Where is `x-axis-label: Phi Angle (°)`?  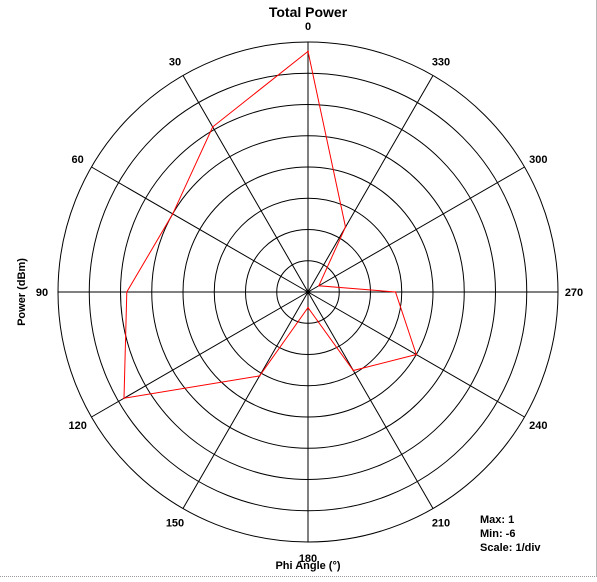 x-axis-label: Phi Angle (°) is located at coordinates (307, 566).